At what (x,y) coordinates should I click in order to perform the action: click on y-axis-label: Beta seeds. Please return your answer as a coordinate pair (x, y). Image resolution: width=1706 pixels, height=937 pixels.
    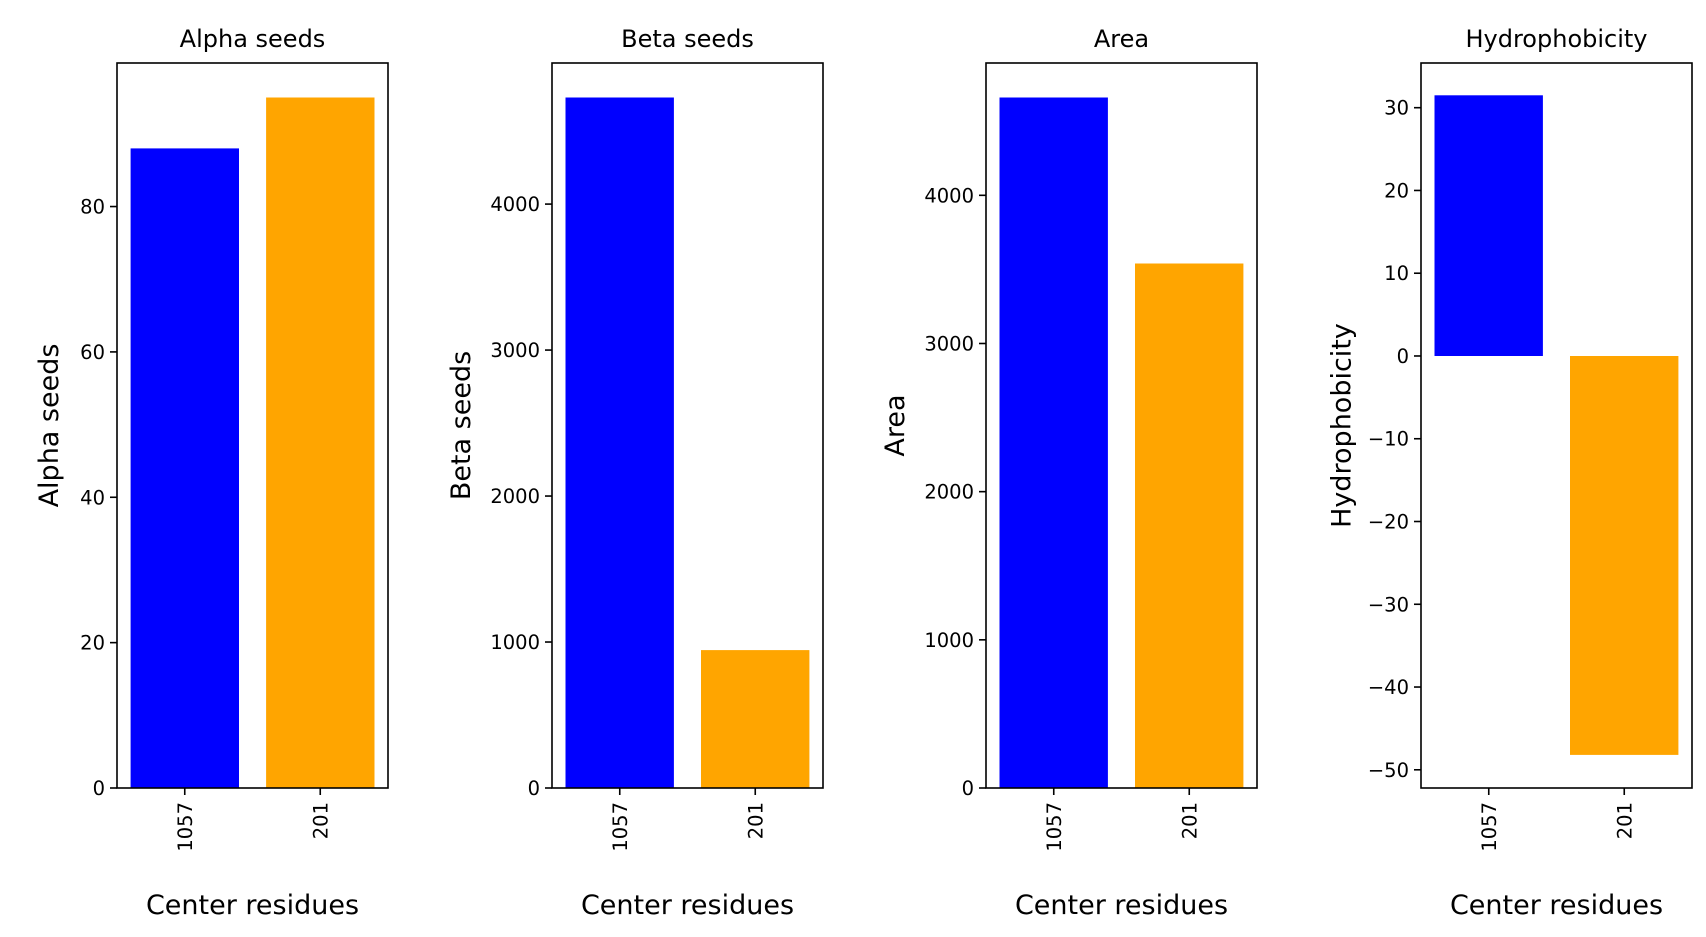
    Looking at the image, I should click on (461, 425).